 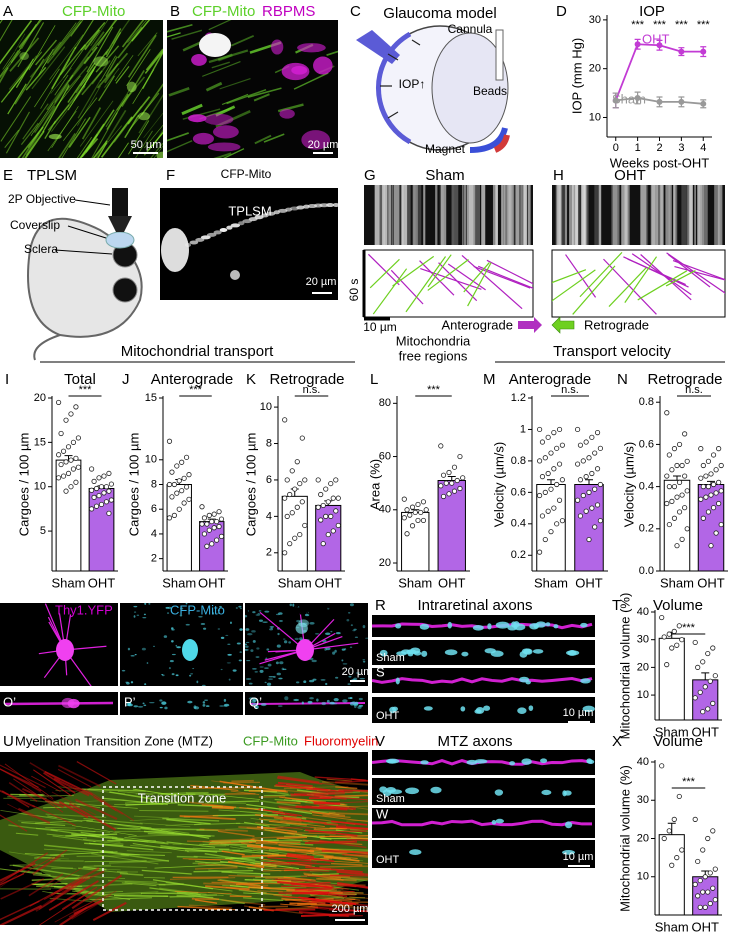 What do you see at coordinates (489, 379) in the screenshot?
I see `panel-letter: M` at bounding box center [489, 379].